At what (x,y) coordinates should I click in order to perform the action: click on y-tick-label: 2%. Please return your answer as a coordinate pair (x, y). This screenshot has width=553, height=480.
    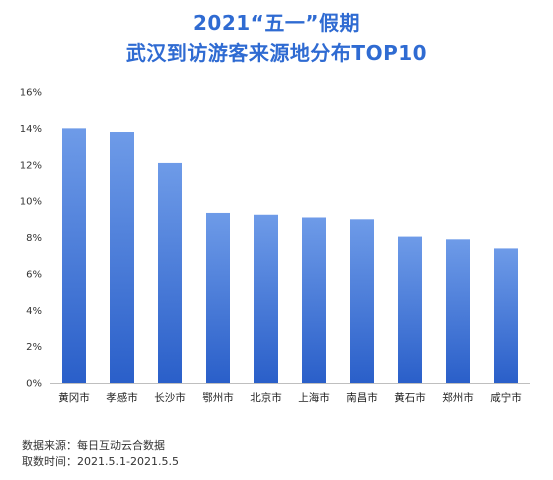
    Looking at the image, I should click on (34, 347).